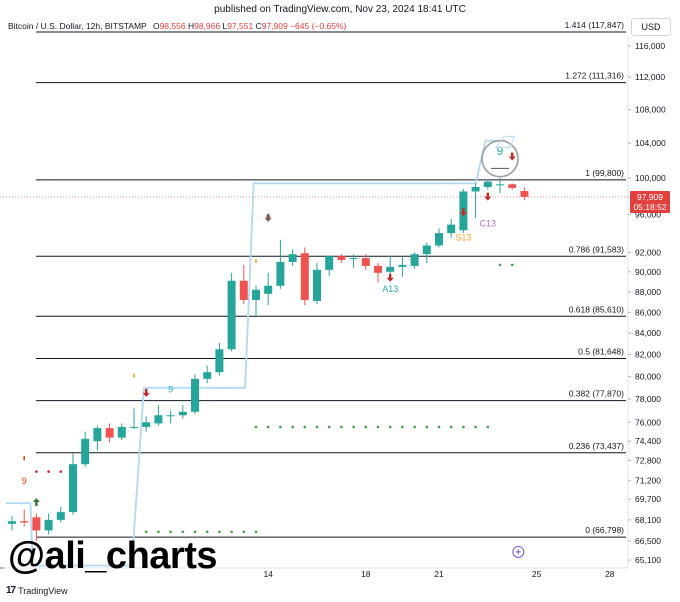  Describe the element at coordinates (24, 458) in the screenshot. I see `setup-count-mark` at that location.